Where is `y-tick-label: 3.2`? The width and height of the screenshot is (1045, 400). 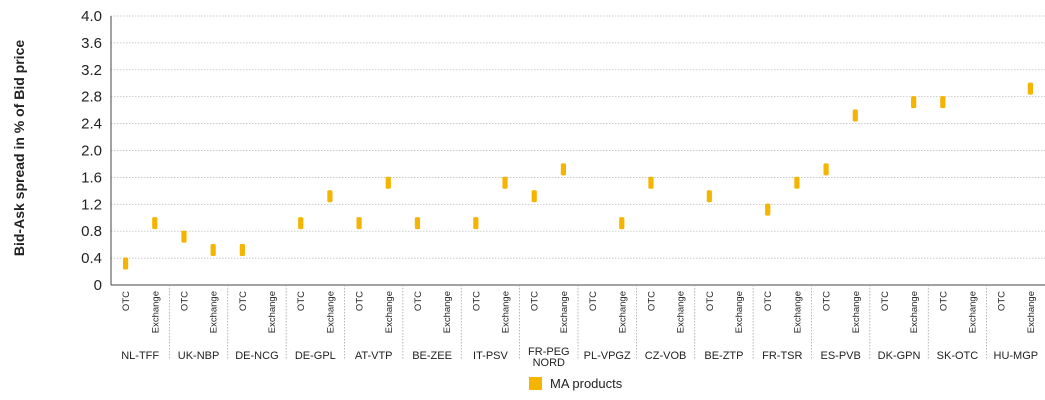 y-tick-label: 3.2 is located at coordinates (91, 70).